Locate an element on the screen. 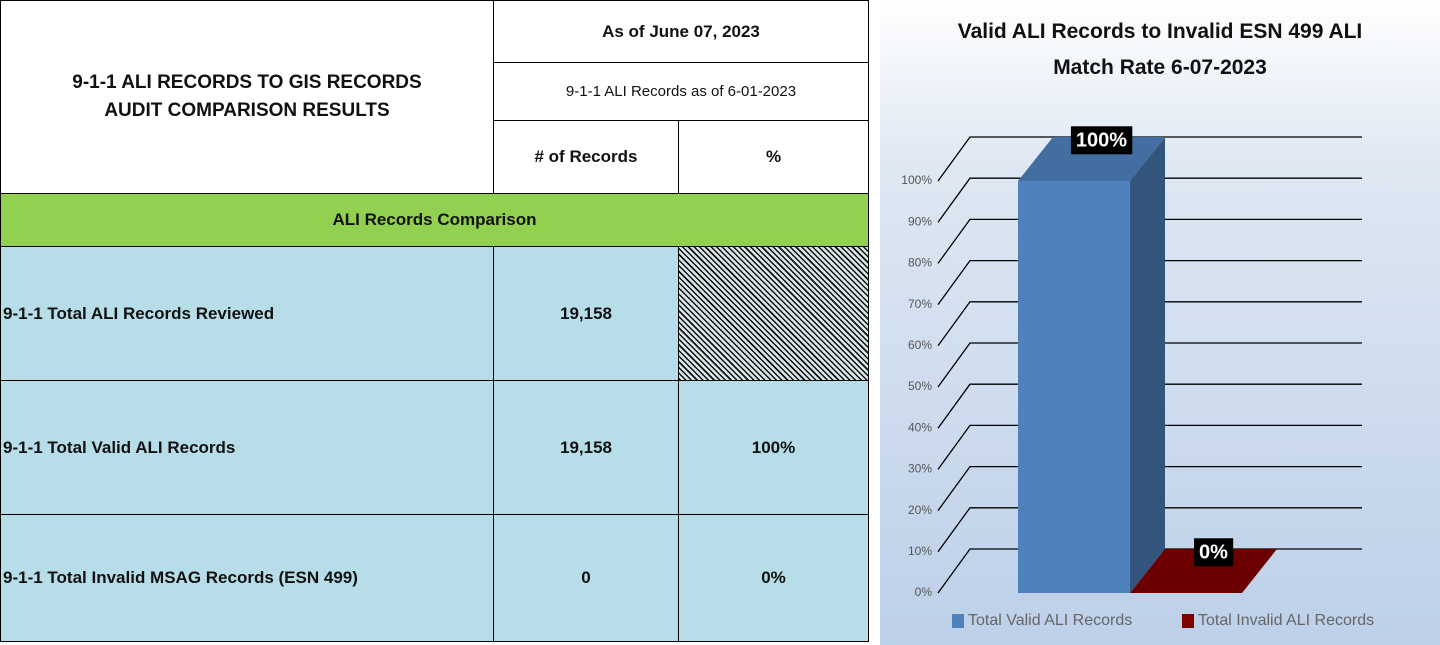 This screenshot has width=1440, height=645. section-header: ALI Records Comparison is located at coordinates (434, 220).